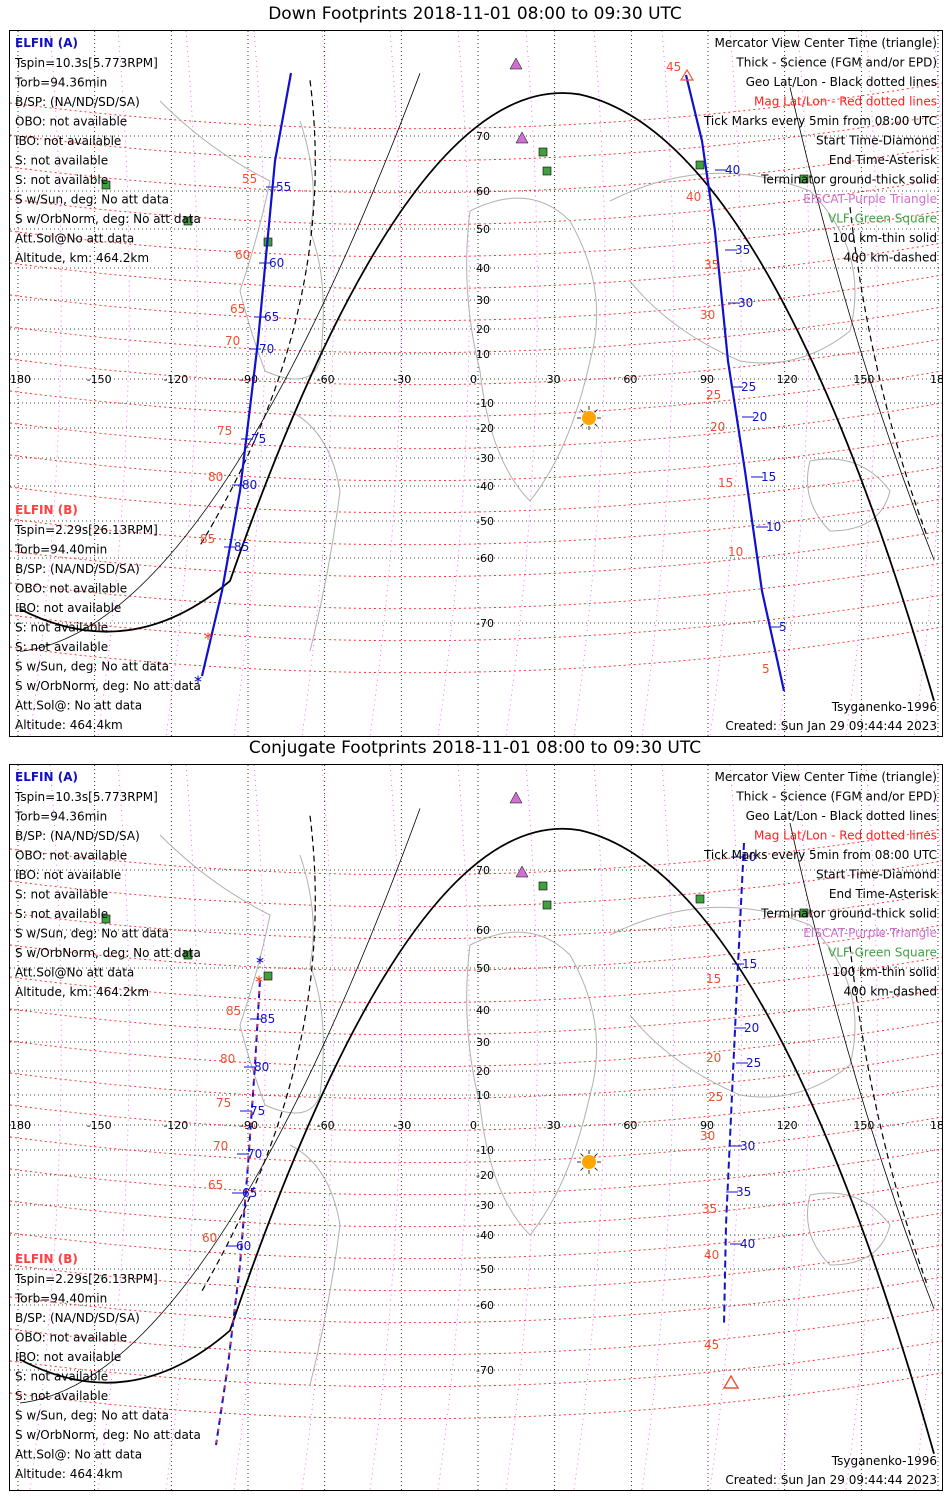 This screenshot has width=950, height=1500. I want to click on lat-tick-label: 40, so click(483, 1010).